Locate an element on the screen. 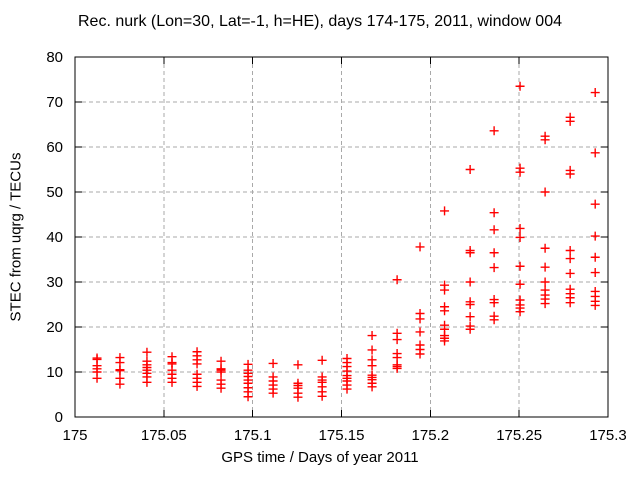  y-tick-label: 50 is located at coordinates (54, 192).